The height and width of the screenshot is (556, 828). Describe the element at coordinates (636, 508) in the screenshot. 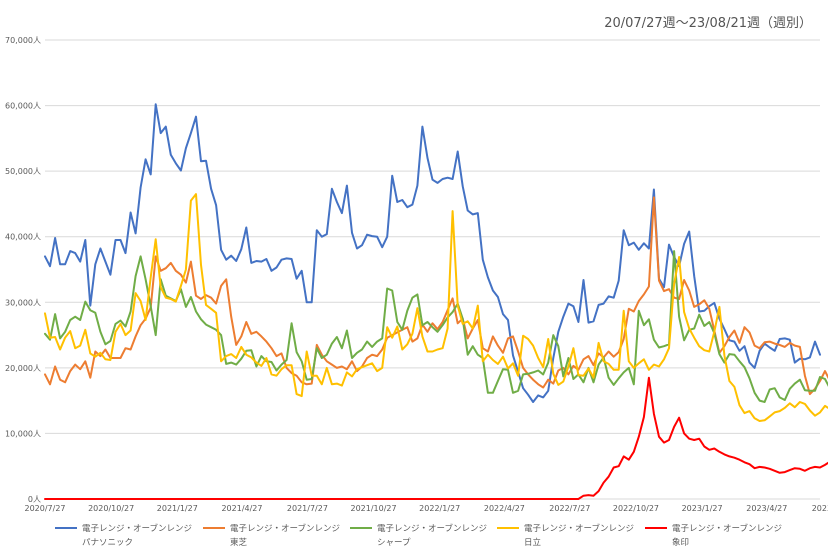

I see `x-tick-label: 2022/10/27` at that location.